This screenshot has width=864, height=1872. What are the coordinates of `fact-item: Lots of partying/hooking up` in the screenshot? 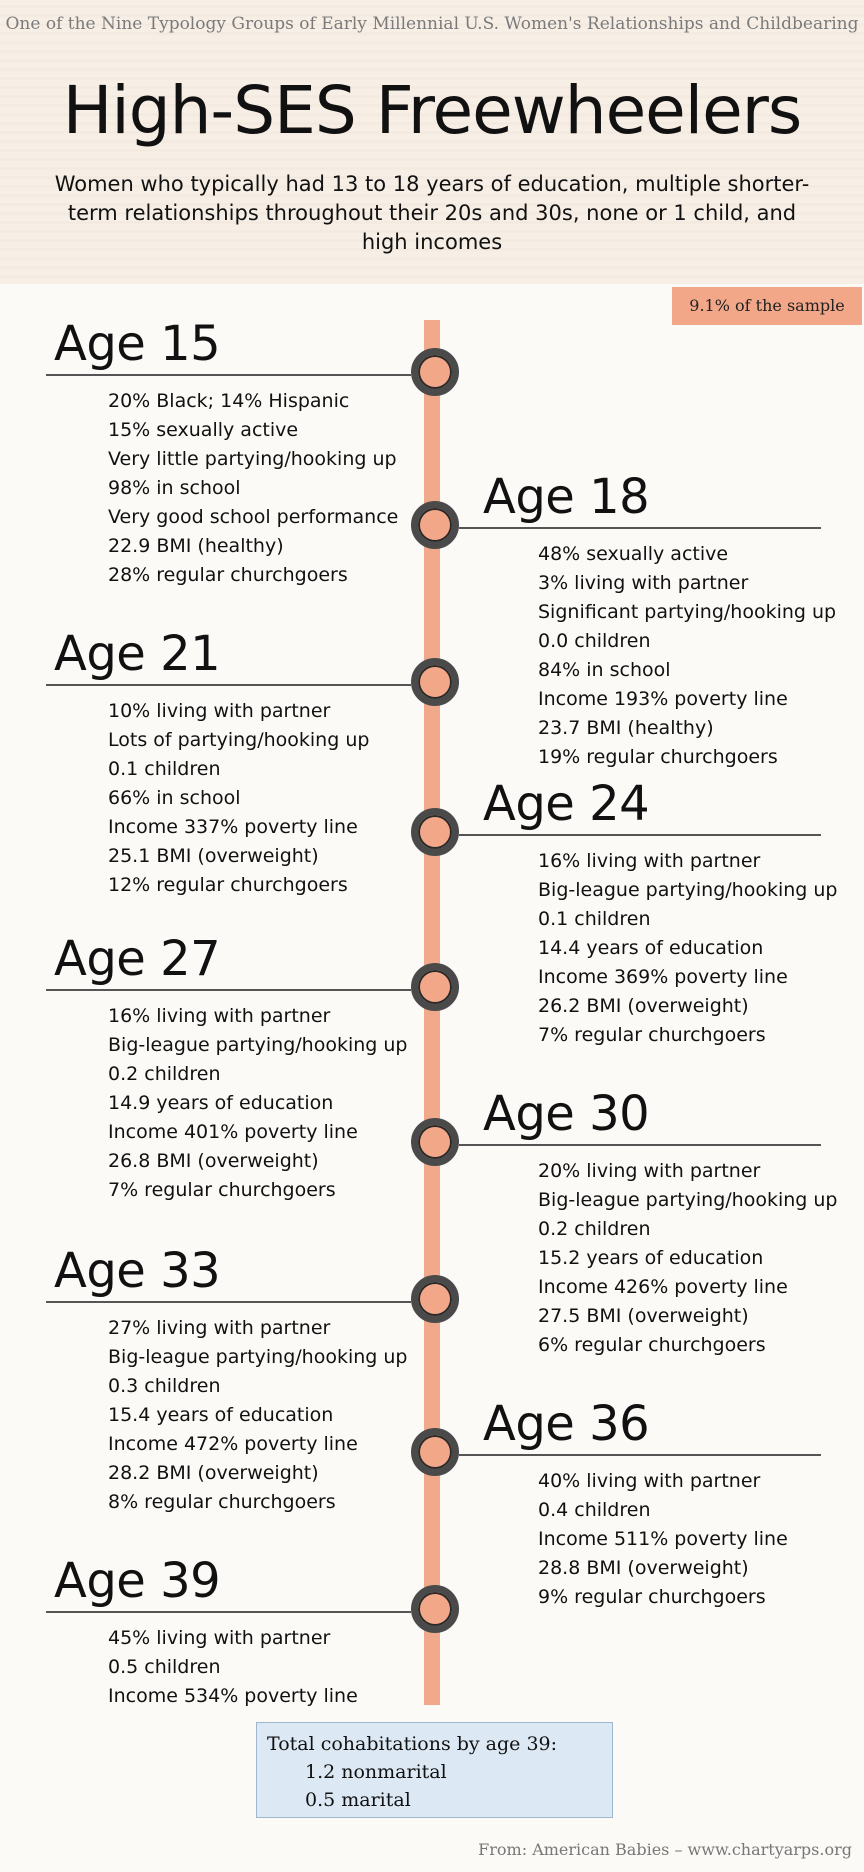 It's located at (239, 740).